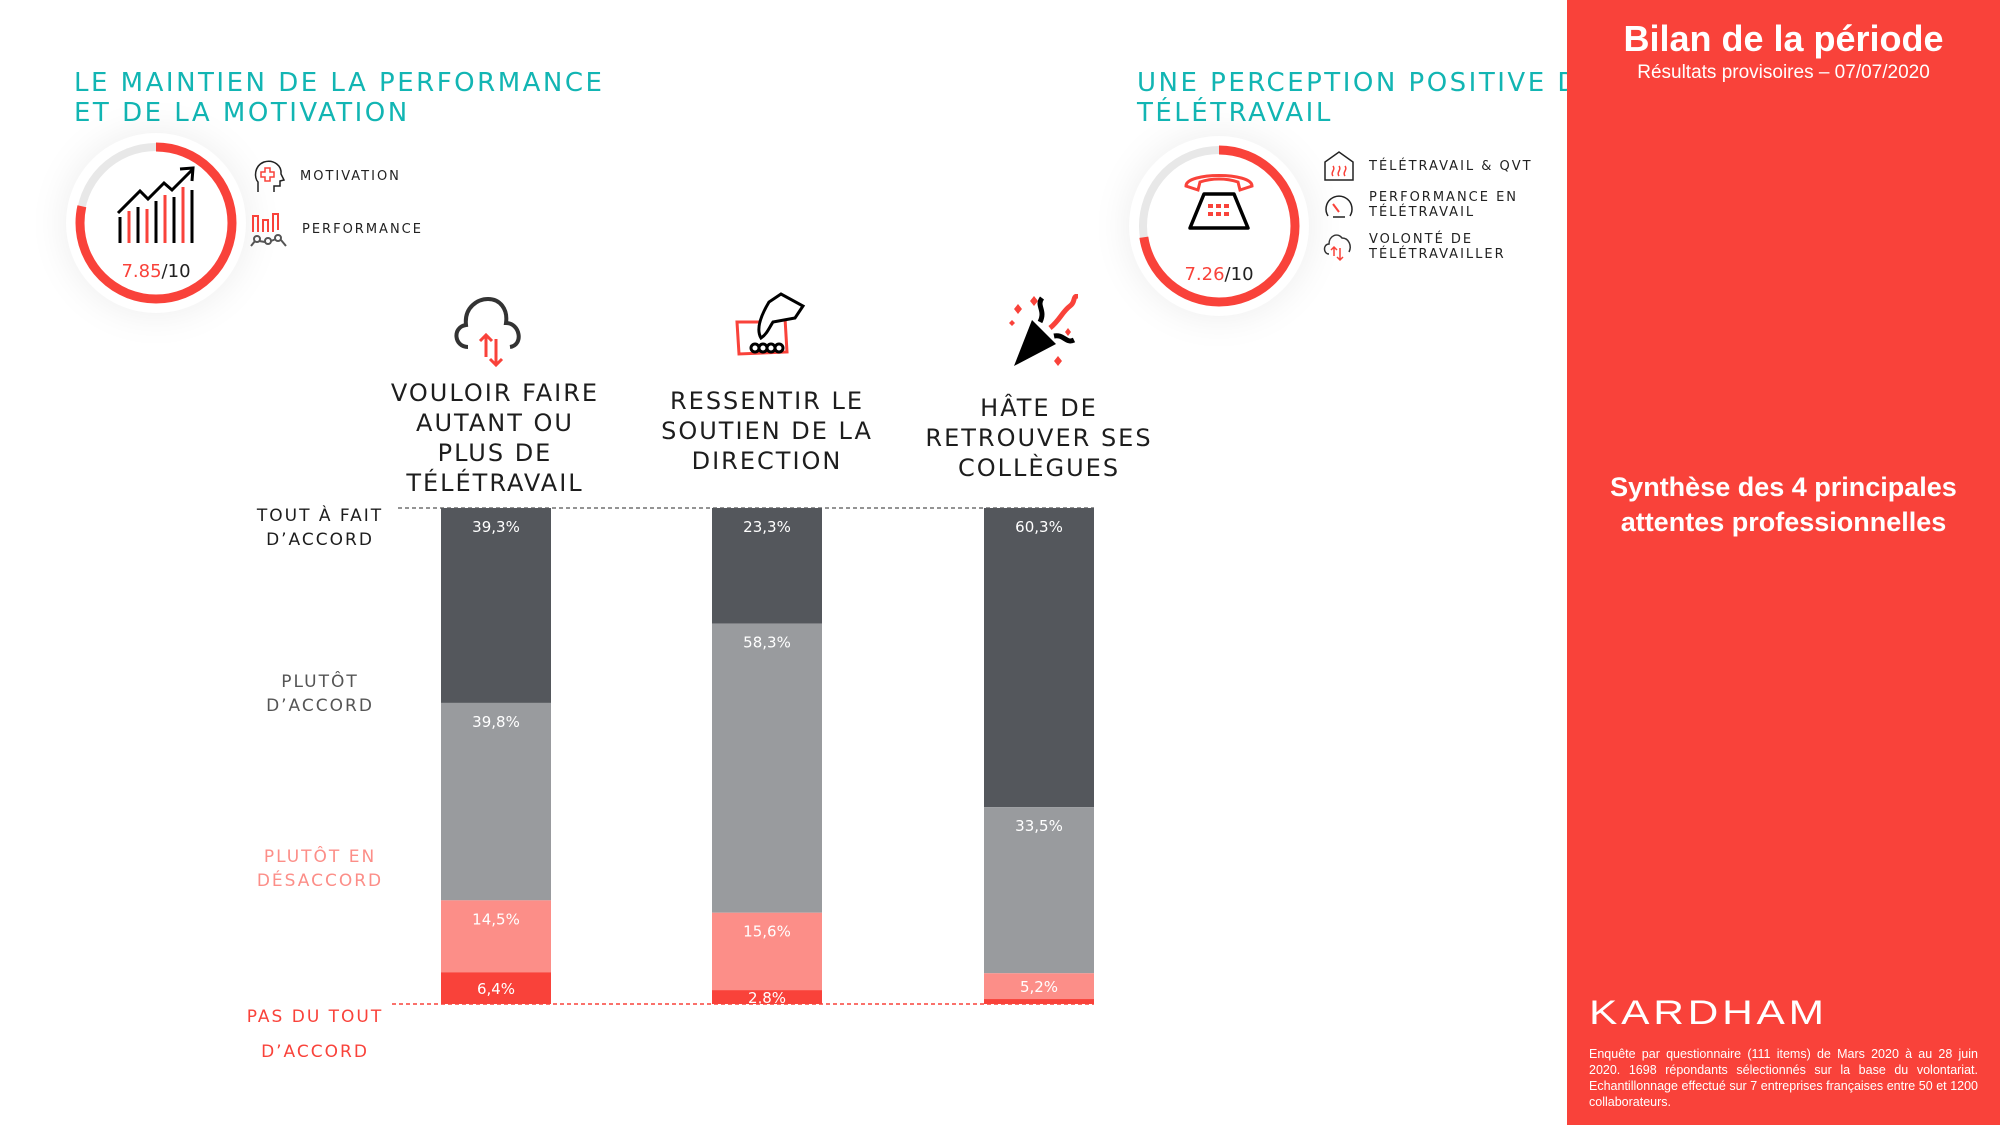 The width and height of the screenshot is (2000, 1125). What do you see at coordinates (1339, 206) in the screenshot?
I see `speedometer-icon` at bounding box center [1339, 206].